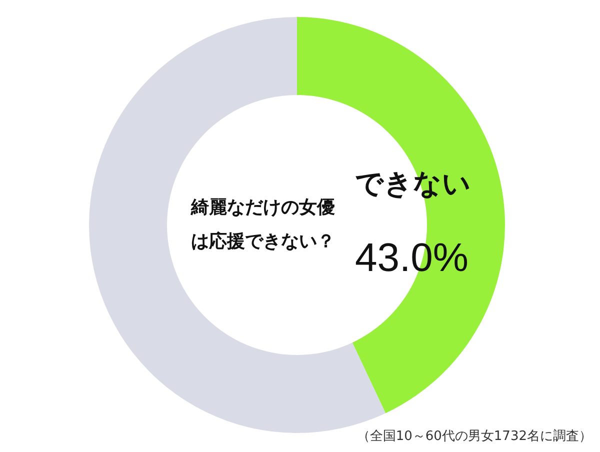  Describe the element at coordinates (262, 224) in the screenshot. I see `text: 綺麗なだけの女優は応援できない？` at that location.